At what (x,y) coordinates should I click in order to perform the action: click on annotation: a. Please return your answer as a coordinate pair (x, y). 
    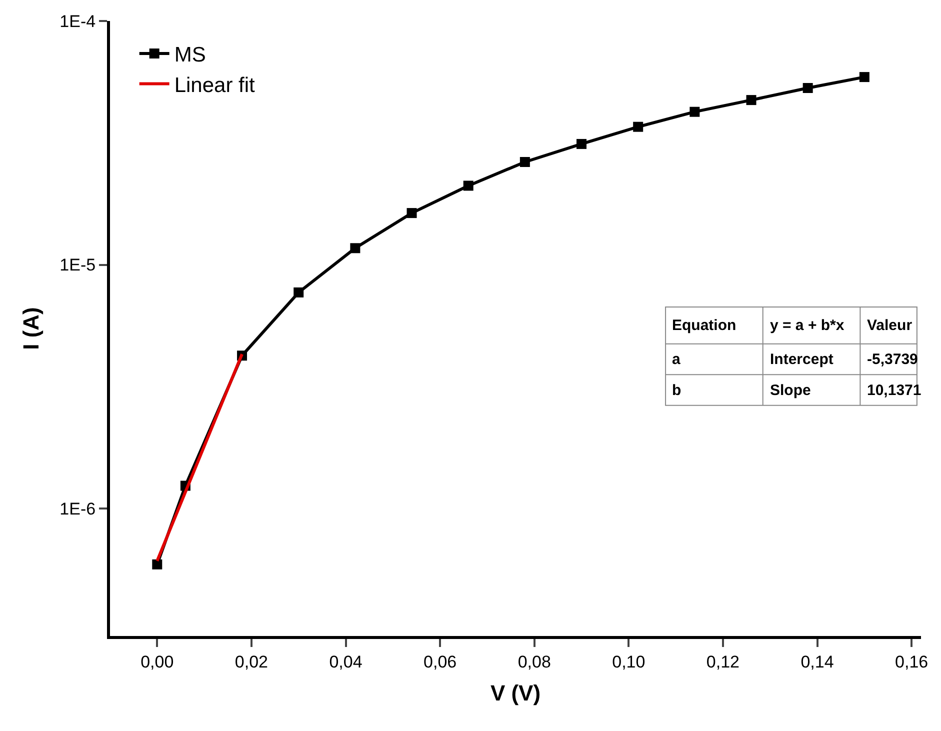
    Looking at the image, I should click on (676, 359).